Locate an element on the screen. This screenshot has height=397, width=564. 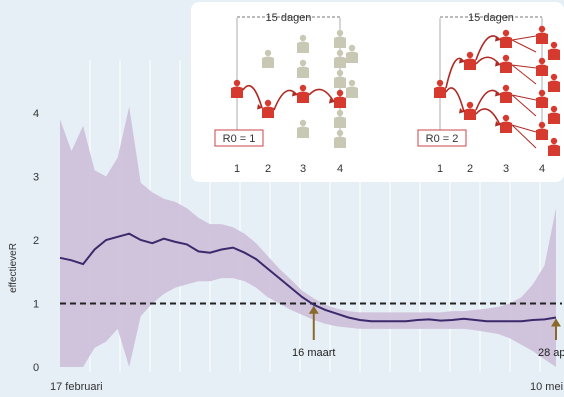
y-tick-label: 4 is located at coordinates (36, 114).